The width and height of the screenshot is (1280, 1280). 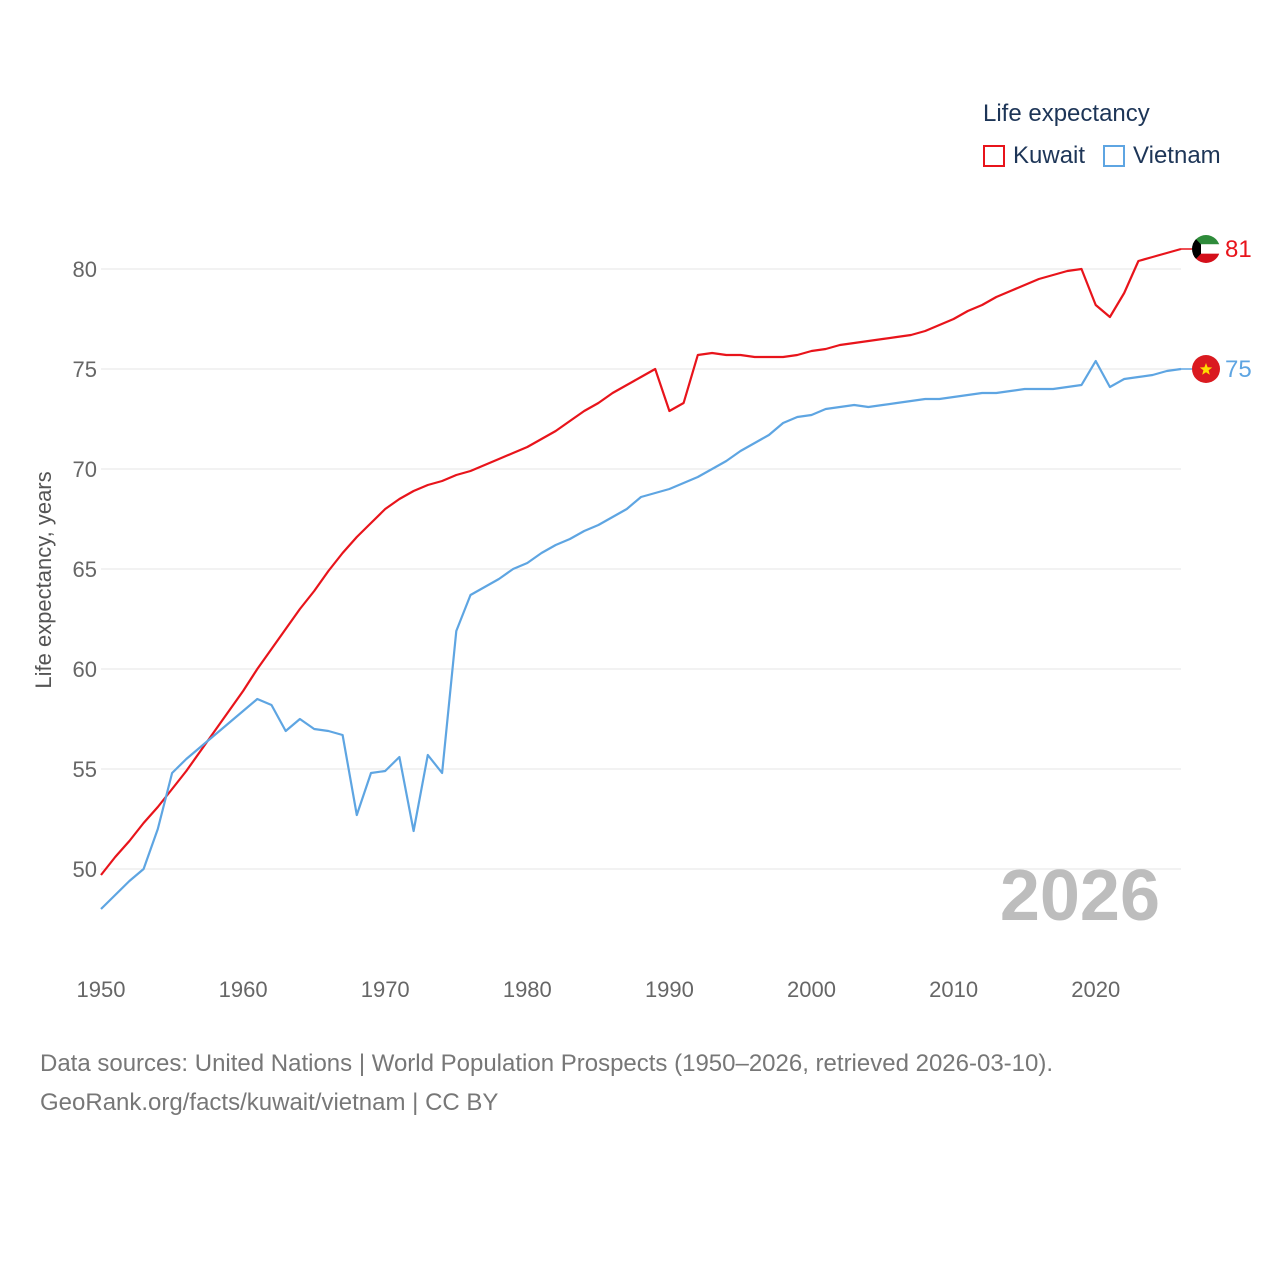 What do you see at coordinates (1206, 240) in the screenshot?
I see `kuwait-flag-green` at bounding box center [1206, 240].